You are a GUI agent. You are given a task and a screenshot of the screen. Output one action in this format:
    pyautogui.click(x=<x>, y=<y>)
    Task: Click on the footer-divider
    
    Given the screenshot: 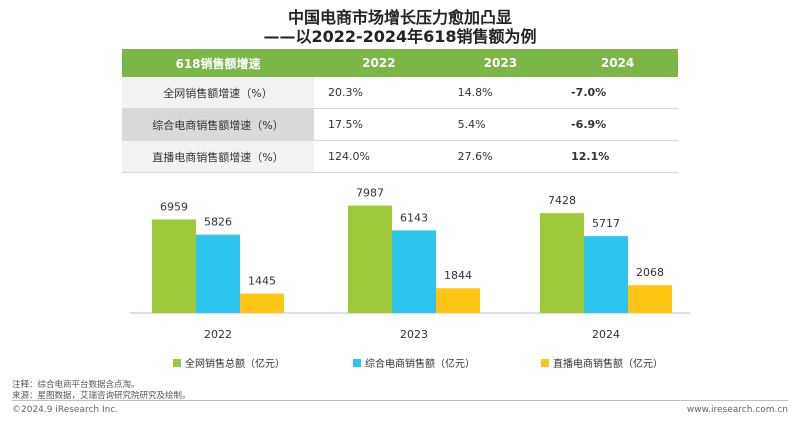 What is the action you would take?
    pyautogui.click(x=400, y=400)
    